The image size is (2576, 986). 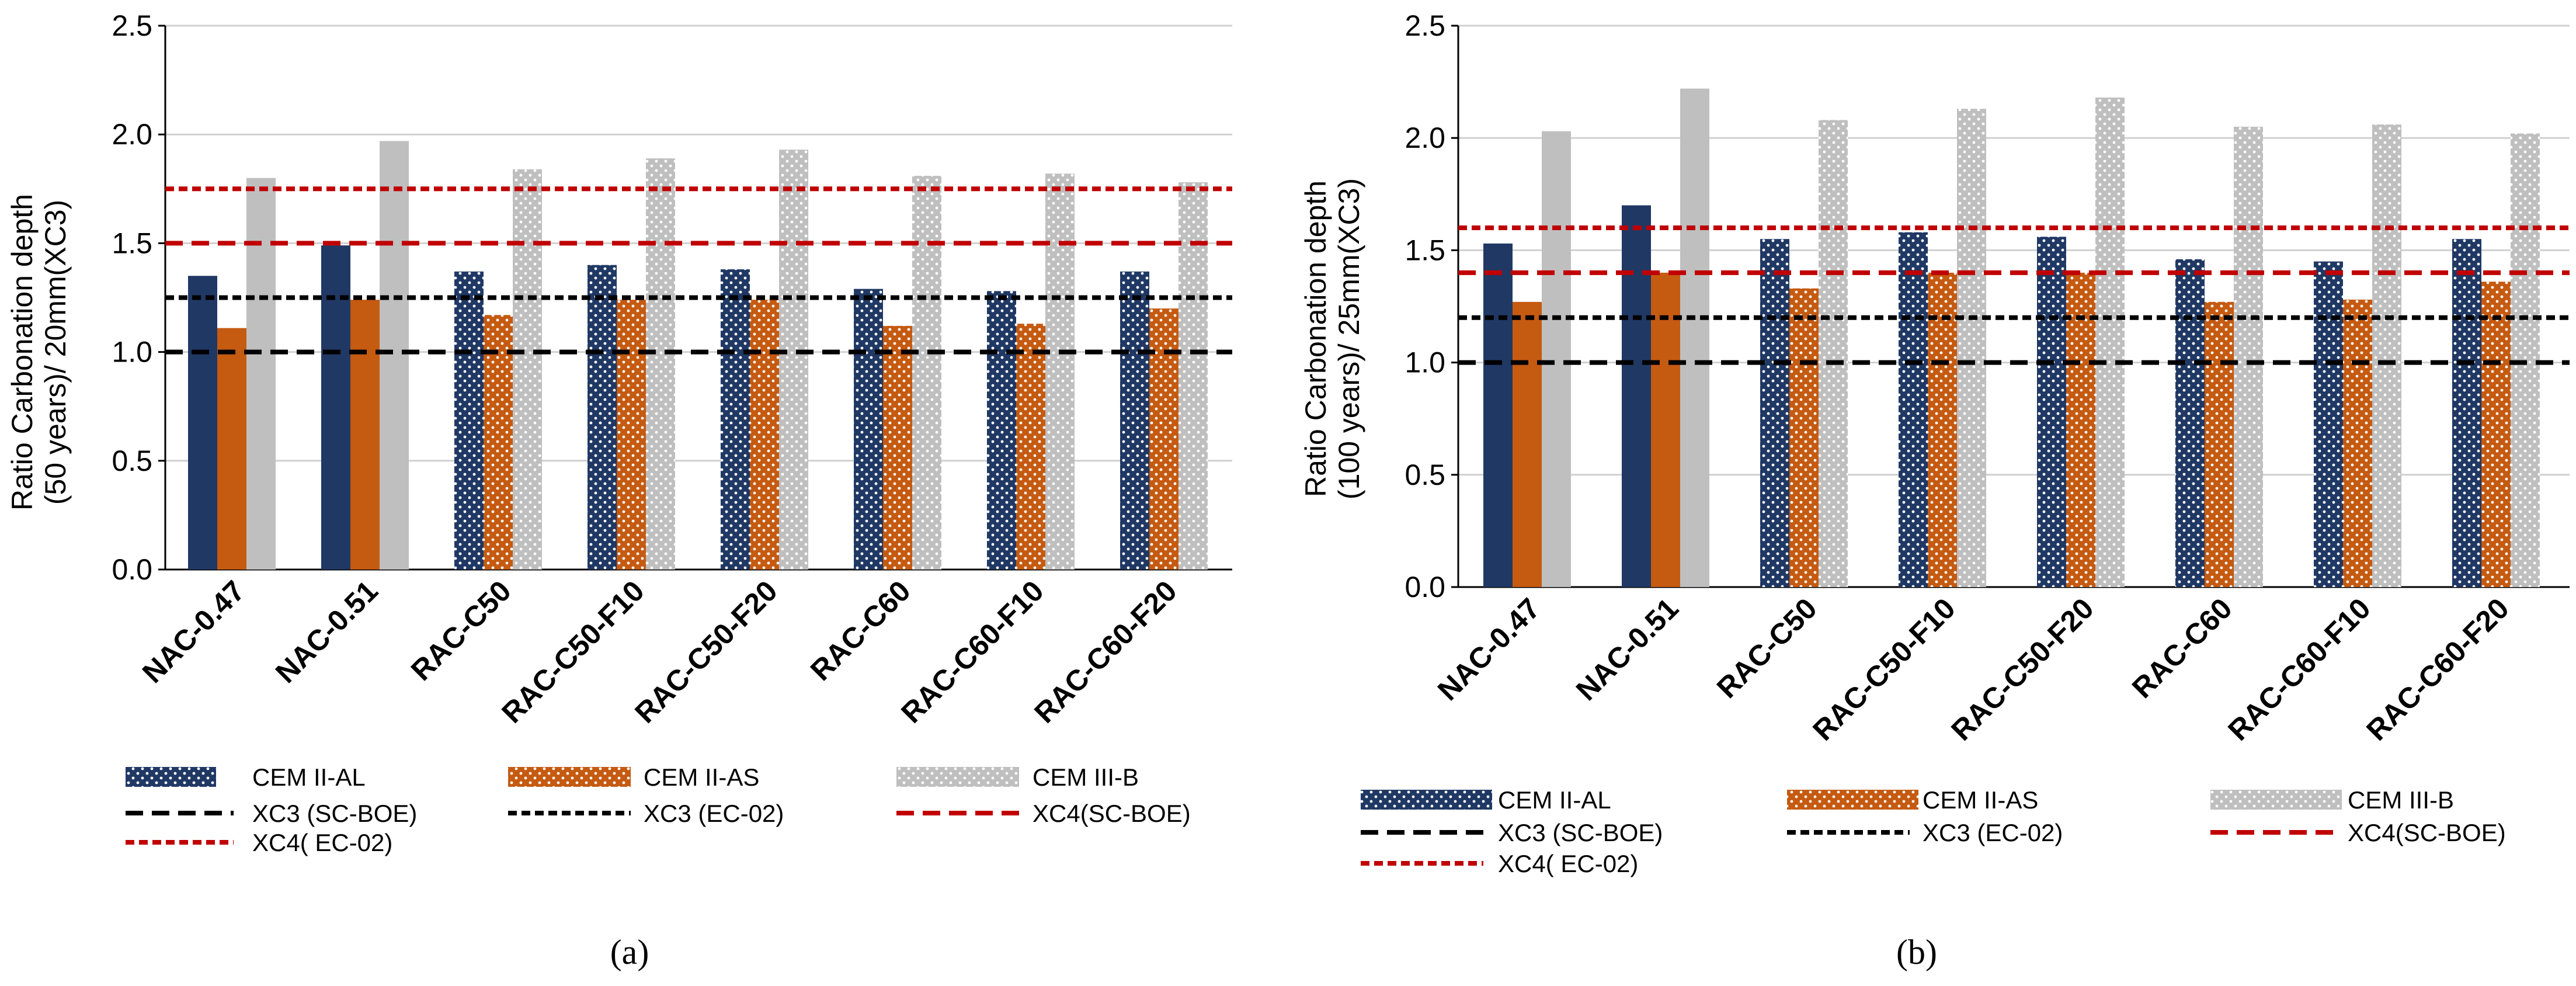 What do you see at coordinates (1425, 475) in the screenshot?
I see `chart-b-ytick-label: 0.5` at bounding box center [1425, 475].